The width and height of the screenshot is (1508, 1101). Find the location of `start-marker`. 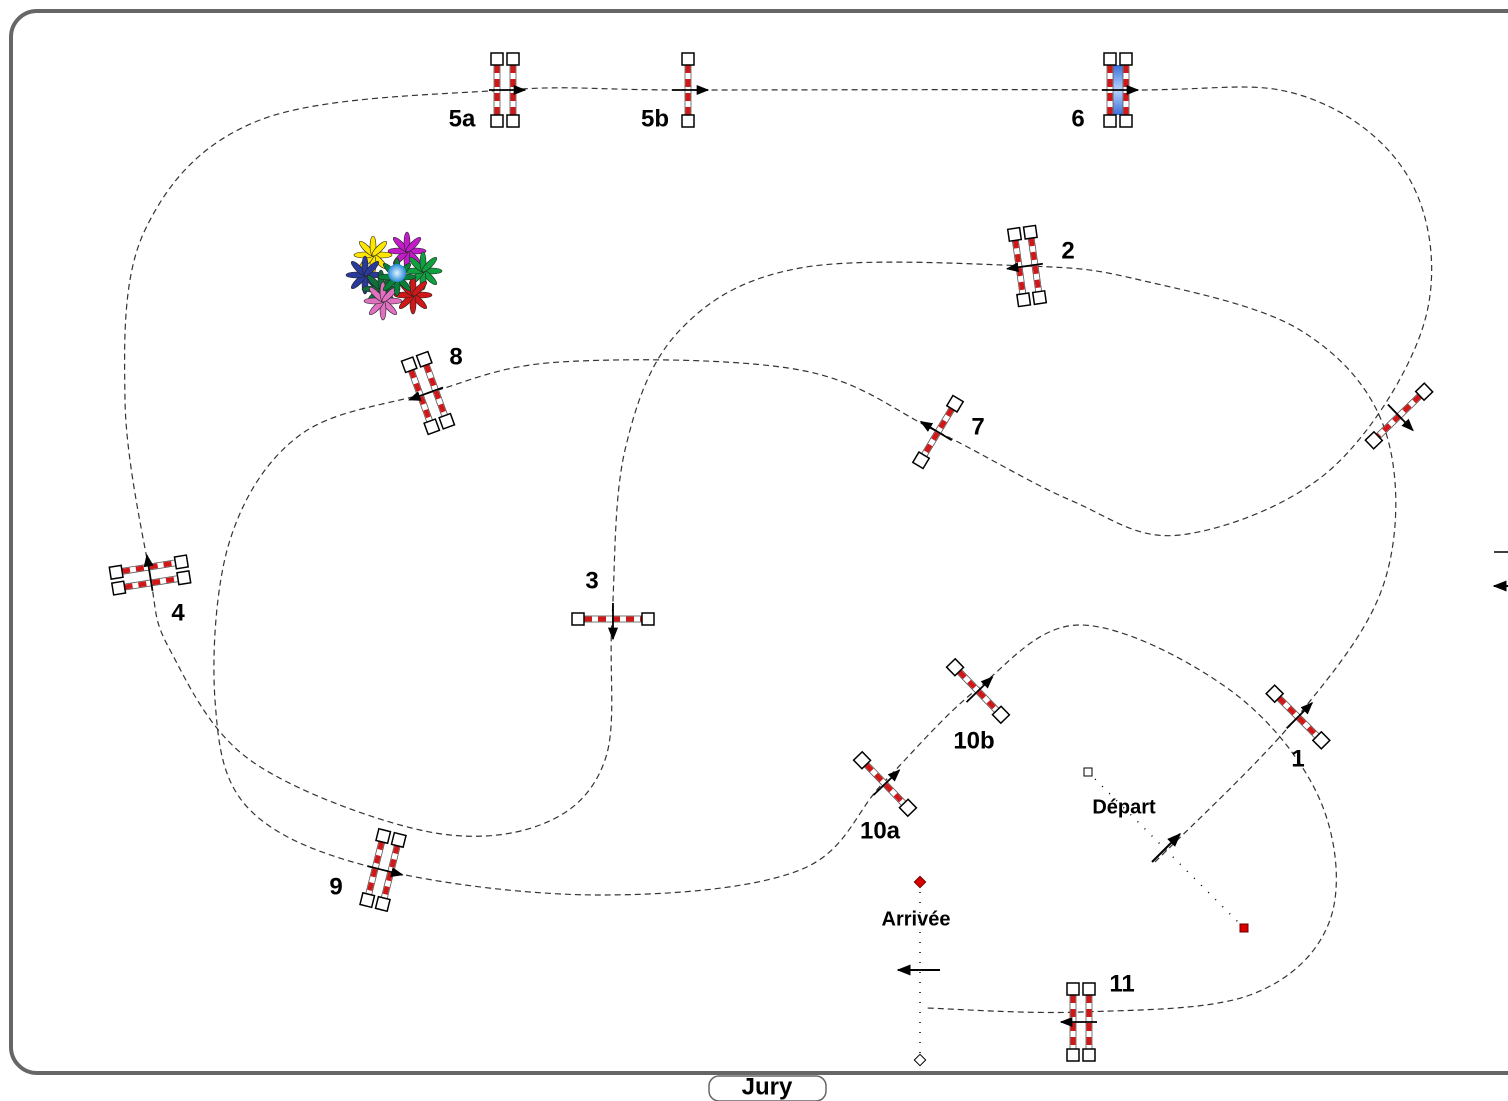

start-marker is located at coordinates (1244, 928).